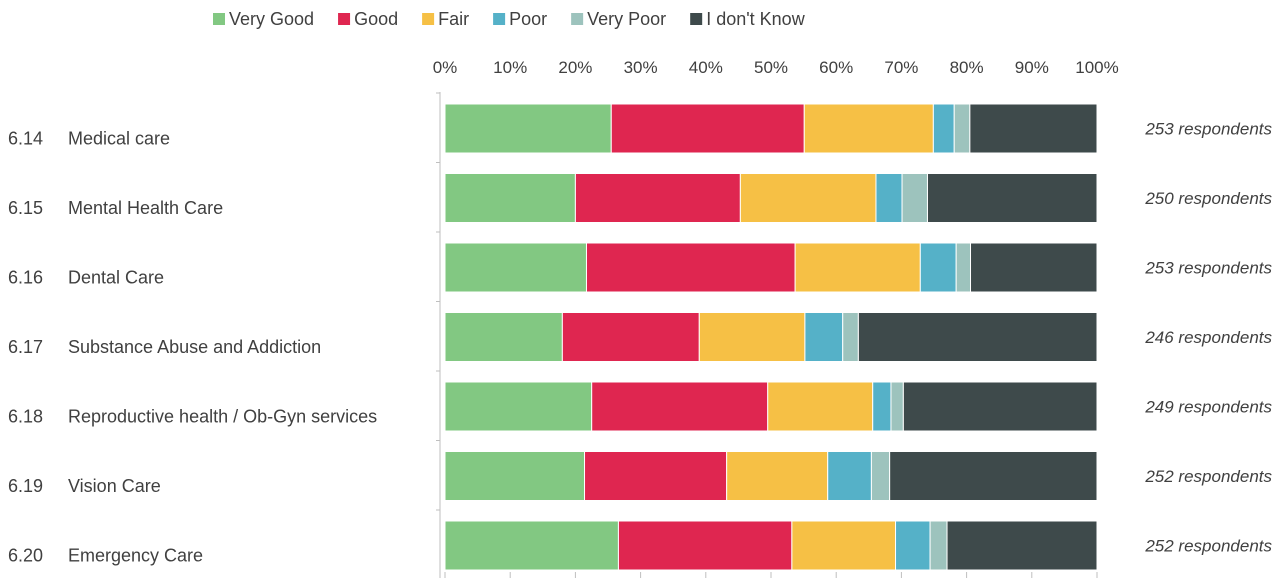  What do you see at coordinates (428, 19) in the screenshot?
I see `legend-swatch-fair` at bounding box center [428, 19].